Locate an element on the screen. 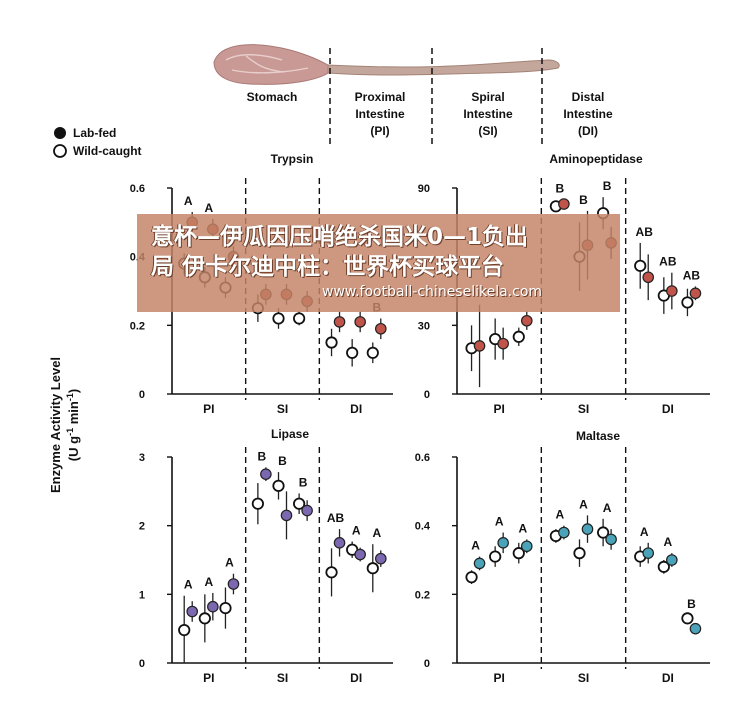 This screenshot has width=756, height=710. banner-line-1: 意杯—伊瓜因压哨绝杀国米0—1负出 is located at coordinates (340, 237).